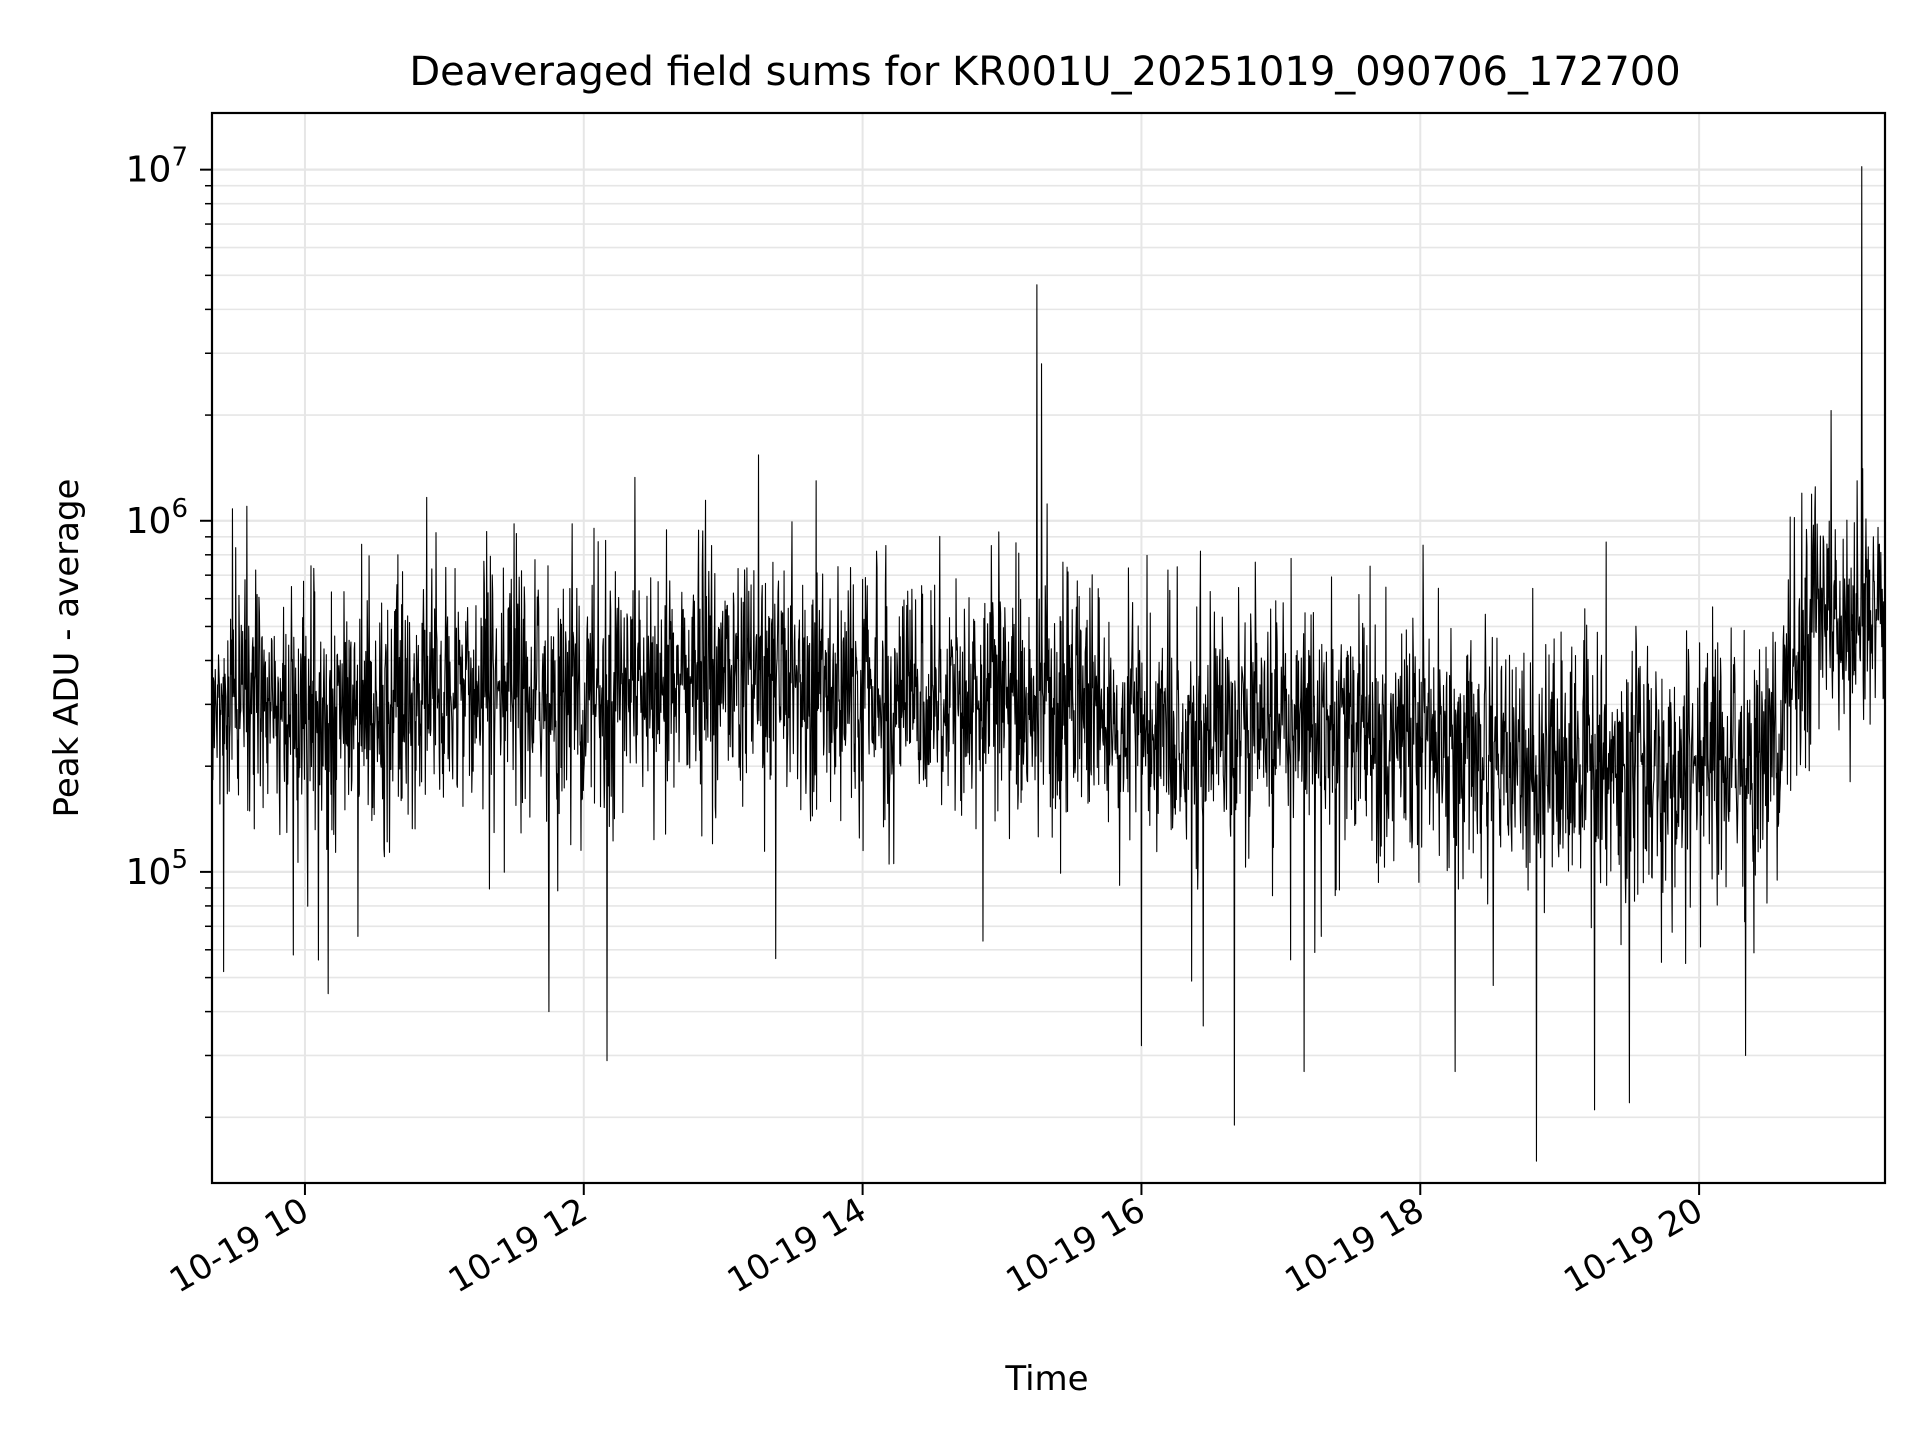 The image size is (1920, 1440). Describe the element at coordinates (157, 167) in the screenshot. I see `y-tick-label: 10⁷` at that location.